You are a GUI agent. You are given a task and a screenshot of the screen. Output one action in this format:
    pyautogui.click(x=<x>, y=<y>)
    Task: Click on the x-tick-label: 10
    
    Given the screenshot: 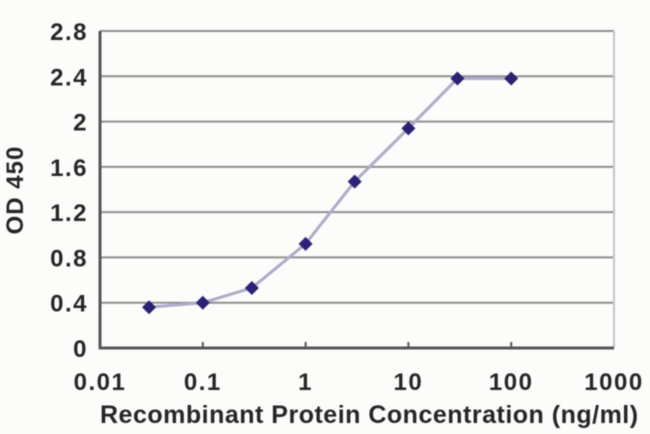 What is the action you would take?
    pyautogui.click(x=409, y=382)
    